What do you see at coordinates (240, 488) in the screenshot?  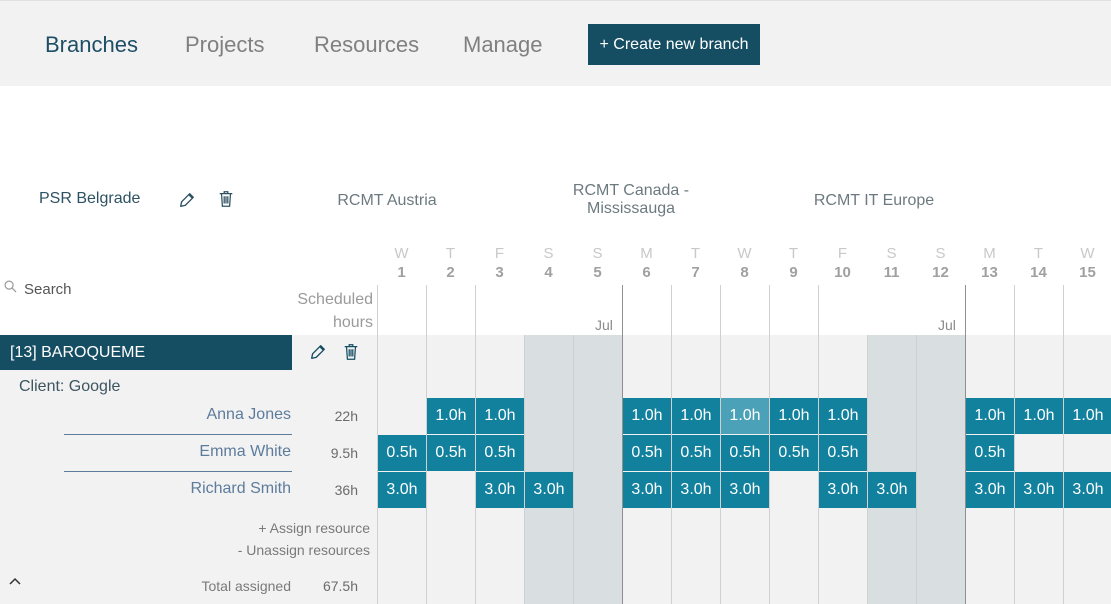 I see `resource-name: Richard Smith` at bounding box center [240, 488].